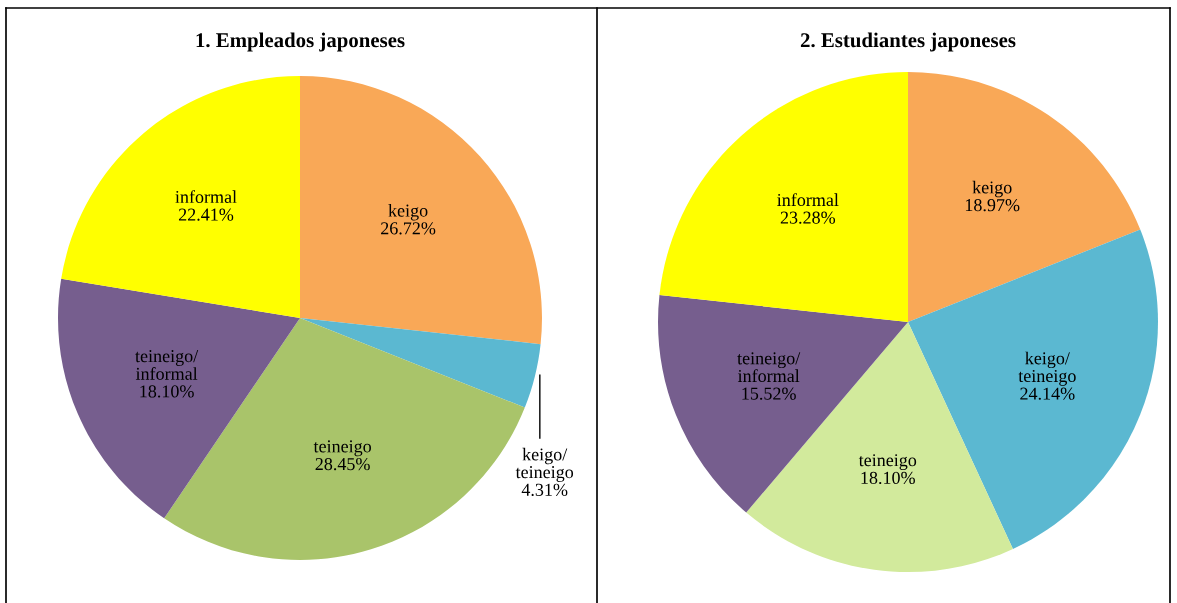 This screenshot has height=603, width=1177. I want to click on data-label: 28.45%, so click(342, 464).